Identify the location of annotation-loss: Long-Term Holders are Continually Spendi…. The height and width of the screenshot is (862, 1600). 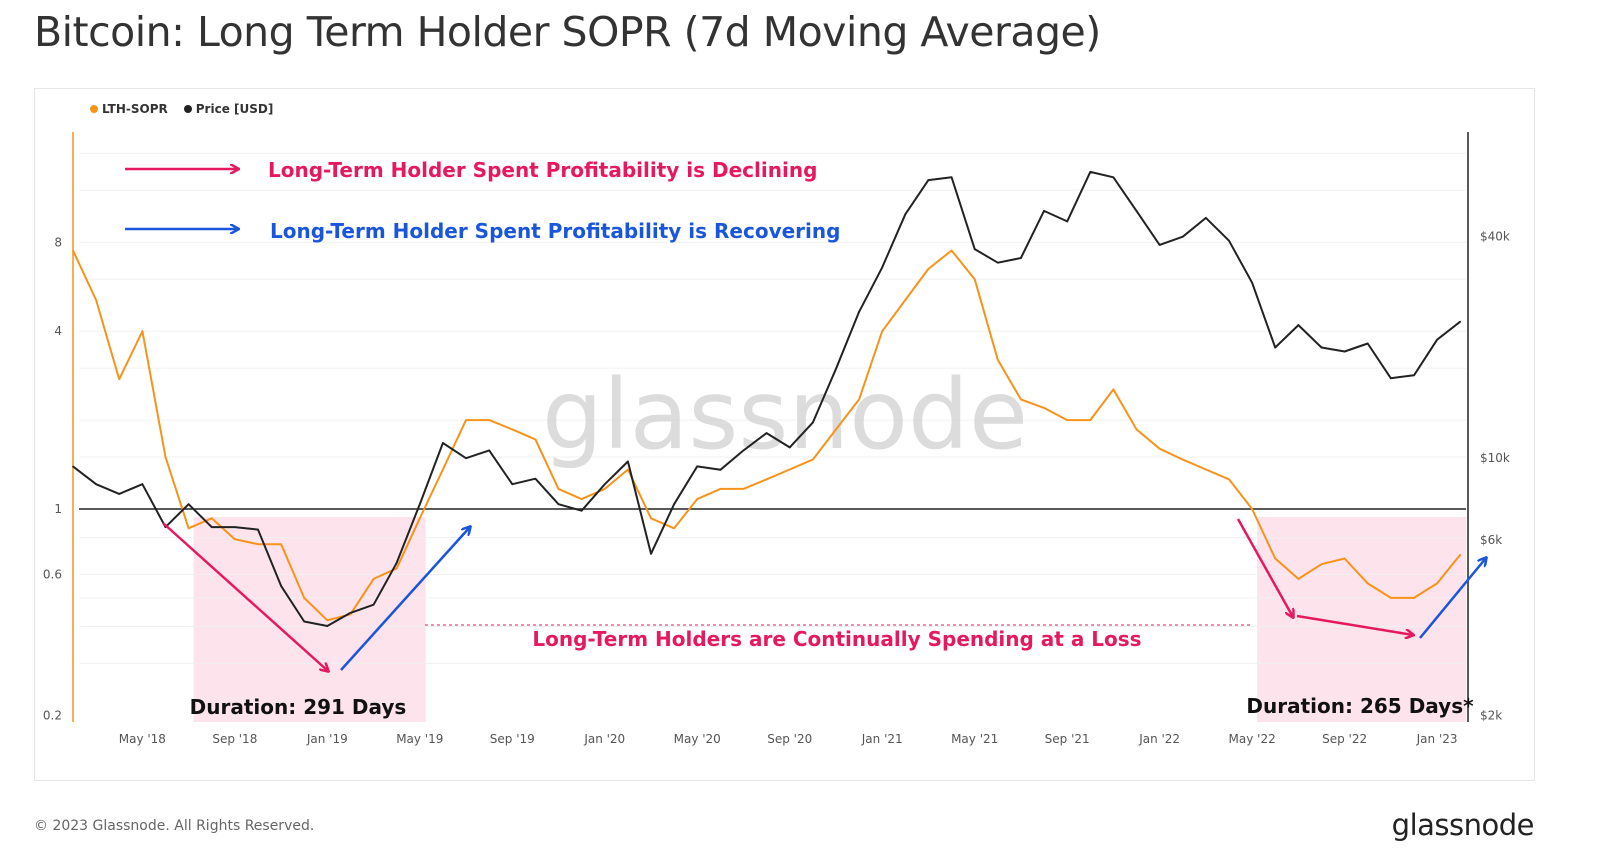
(836, 639).